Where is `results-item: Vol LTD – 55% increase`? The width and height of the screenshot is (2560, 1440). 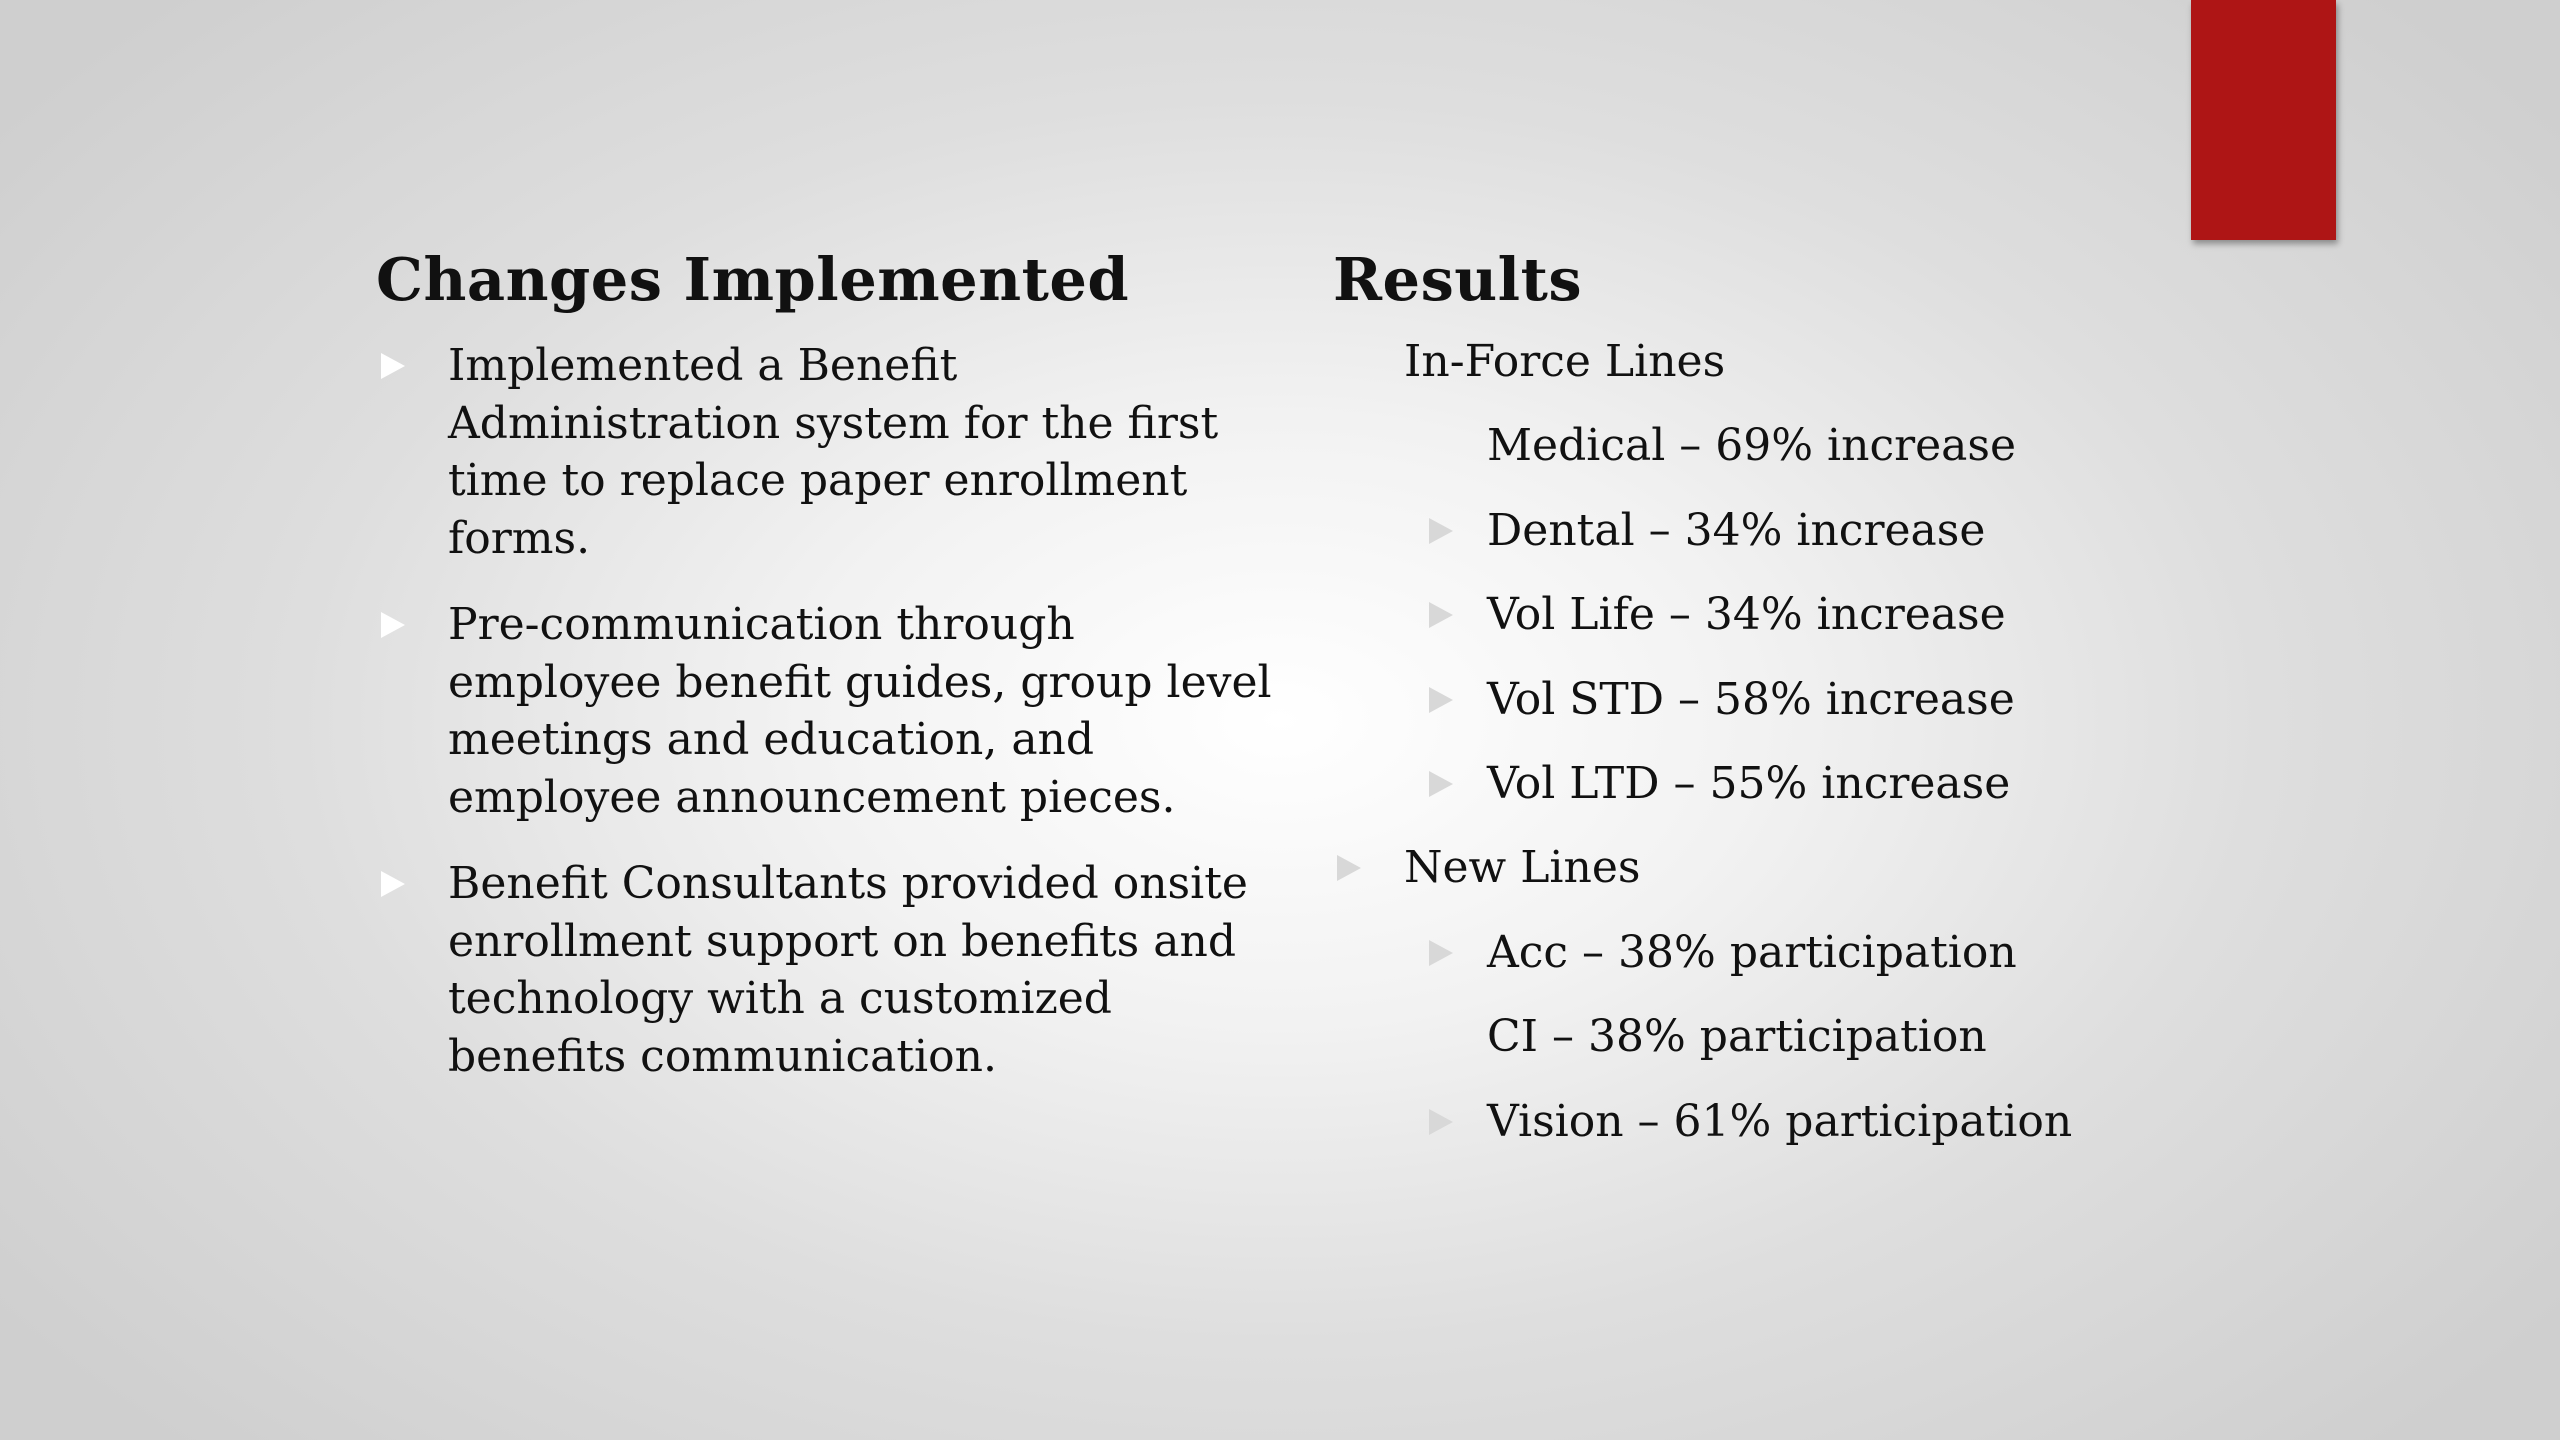
results-item: Vol LTD – 55% increase is located at coordinates (1883, 784).